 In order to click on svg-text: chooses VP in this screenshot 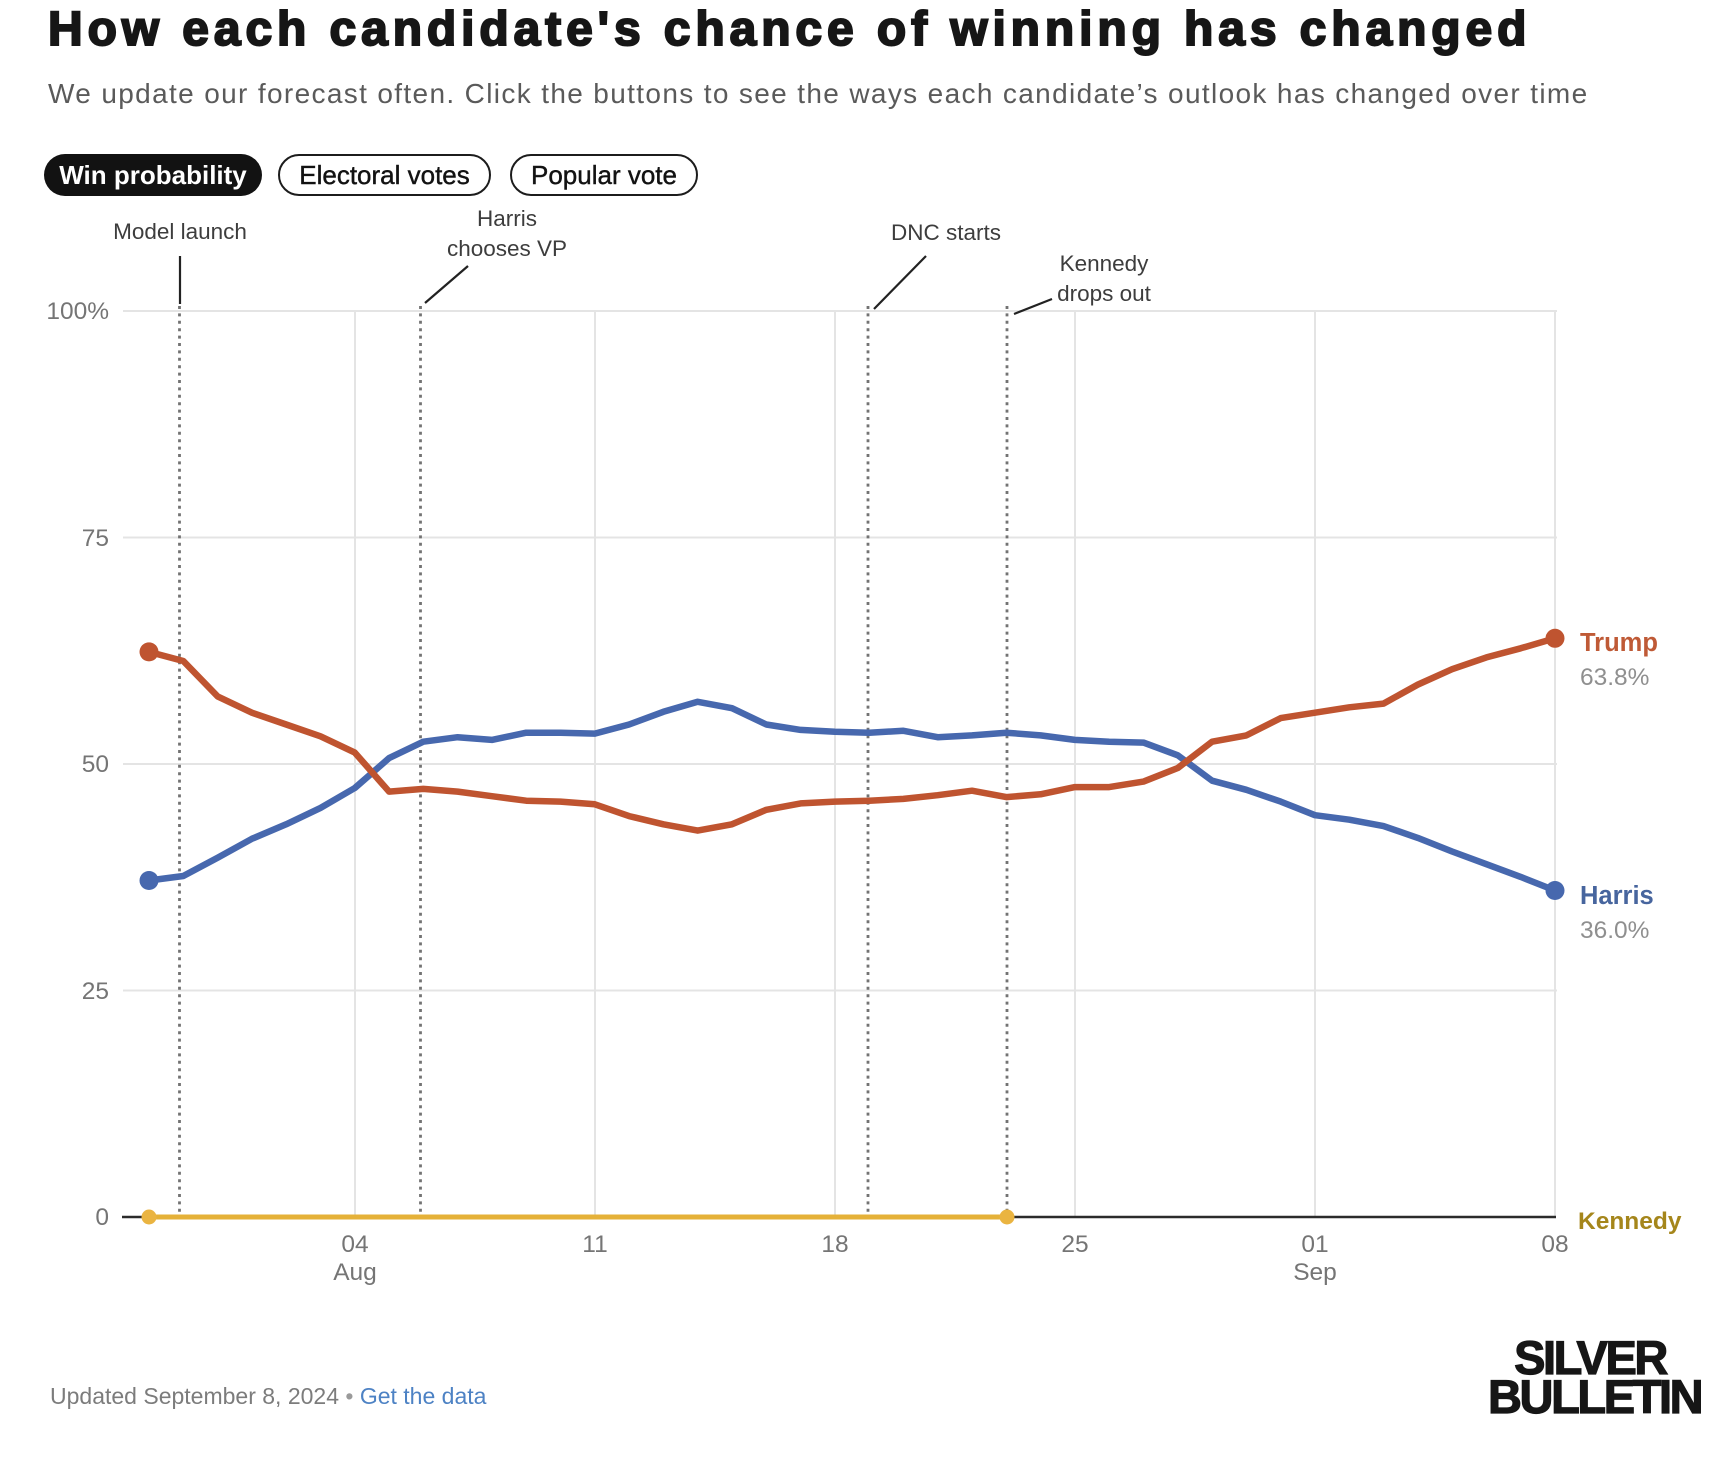, I will do `click(507, 248)`.